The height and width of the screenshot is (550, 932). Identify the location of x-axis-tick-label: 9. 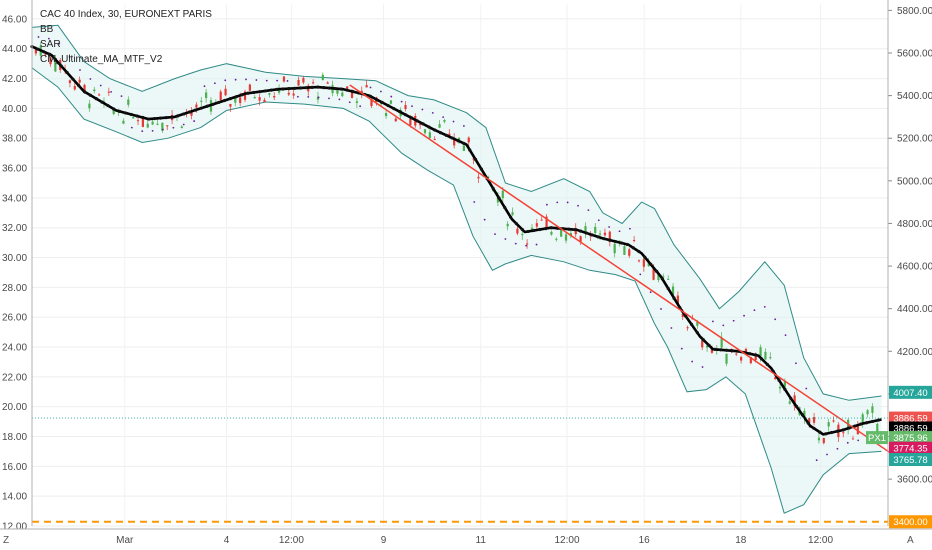
(384, 540).